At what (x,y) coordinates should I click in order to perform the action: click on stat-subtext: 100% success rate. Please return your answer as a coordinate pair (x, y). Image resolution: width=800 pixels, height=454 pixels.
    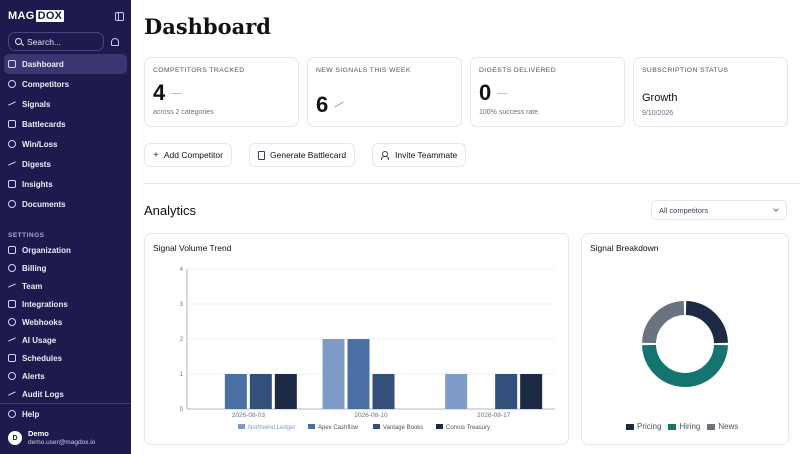
    Looking at the image, I should click on (509, 112).